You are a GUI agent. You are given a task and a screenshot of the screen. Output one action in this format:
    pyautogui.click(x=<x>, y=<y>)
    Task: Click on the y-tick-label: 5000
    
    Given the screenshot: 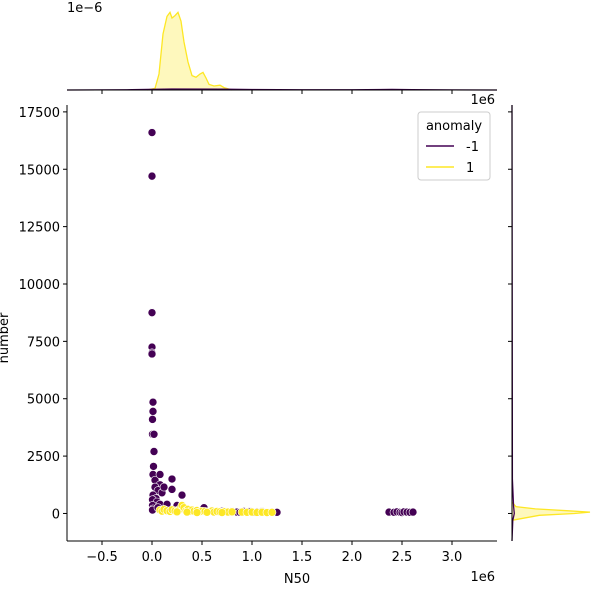 What is the action you would take?
    pyautogui.click(x=43, y=400)
    